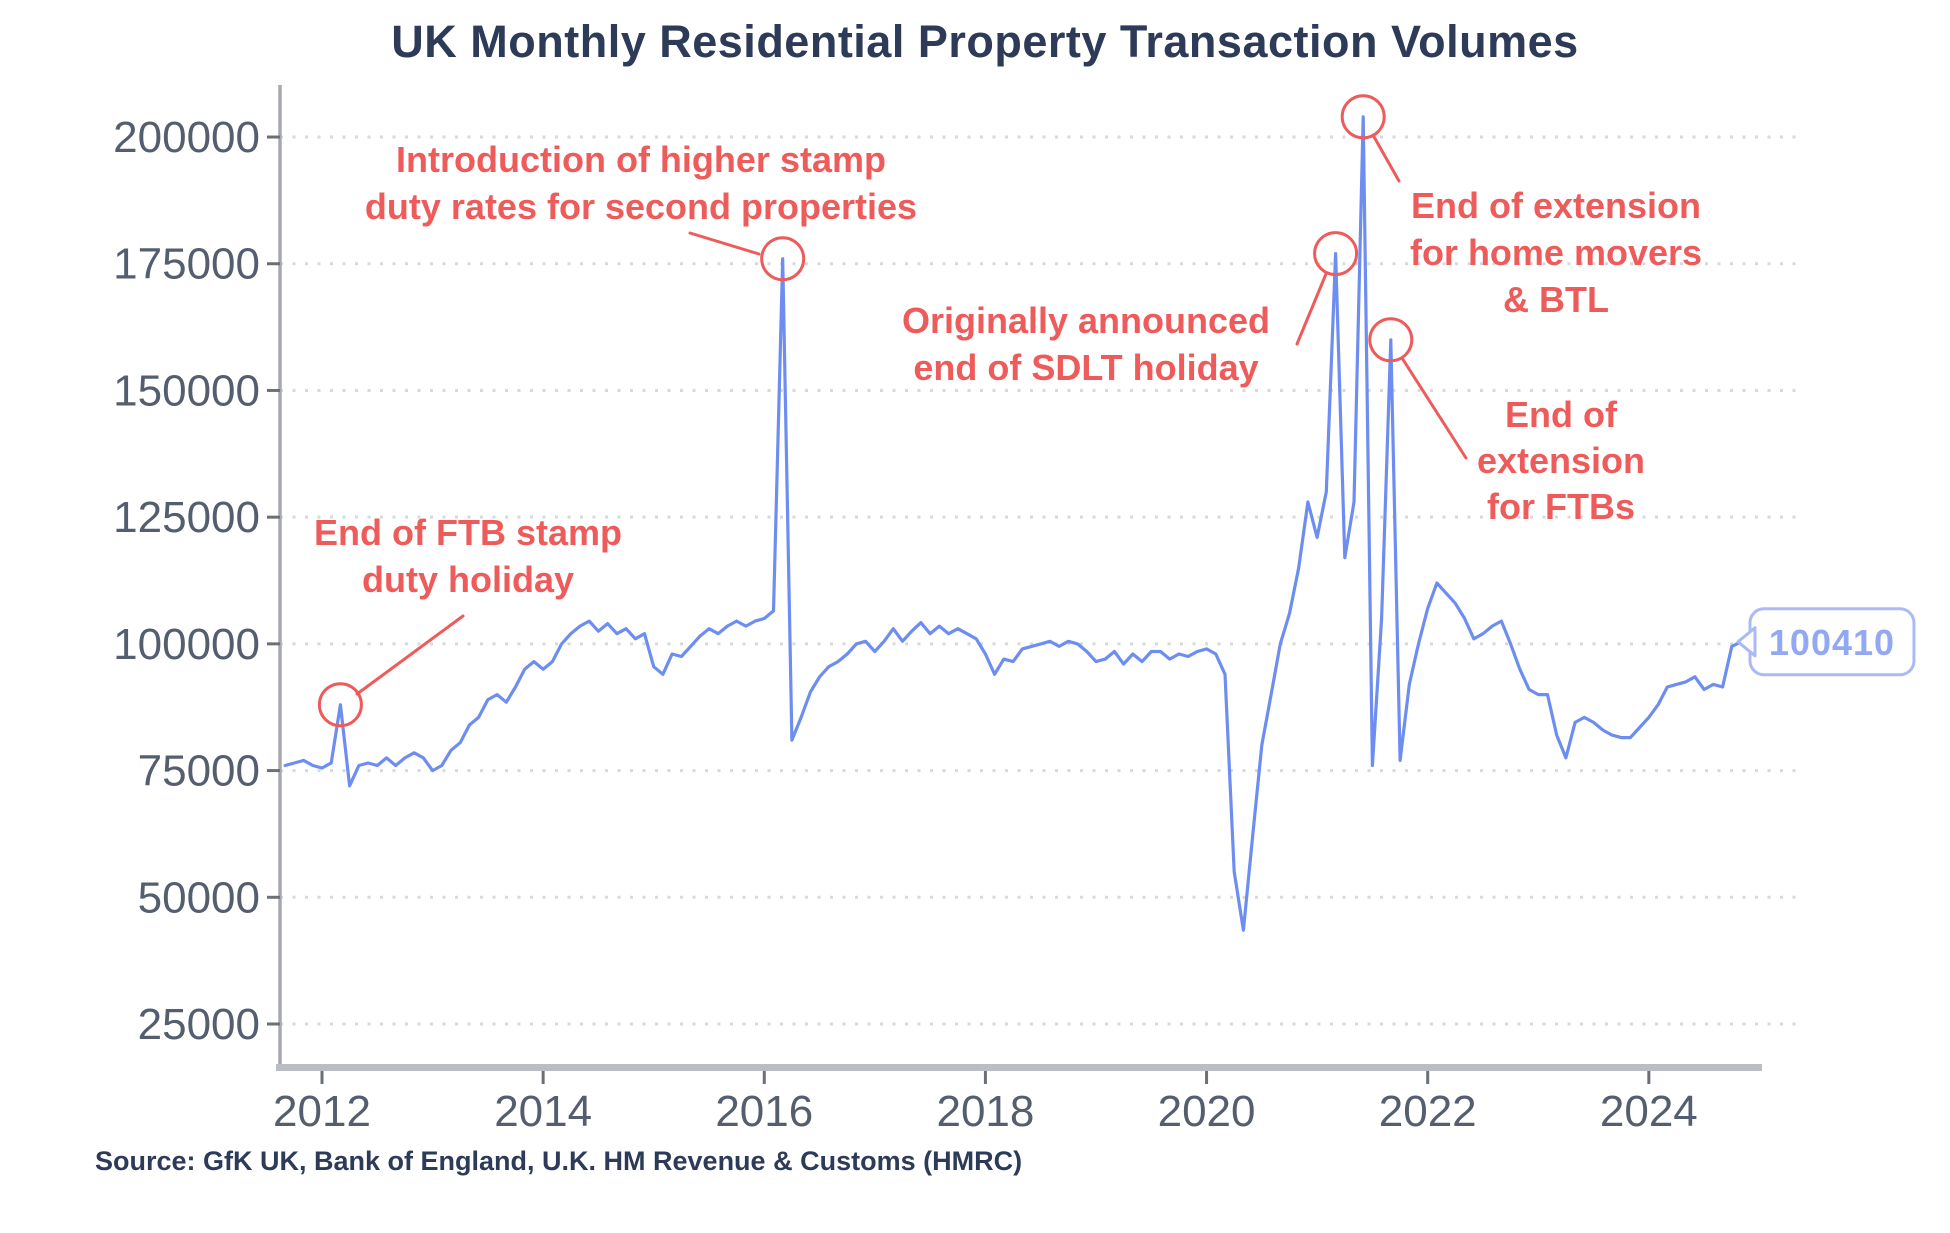 The image size is (1950, 1233). Describe the element at coordinates (186, 517) in the screenshot. I see `y-tick-label: 125000` at that location.